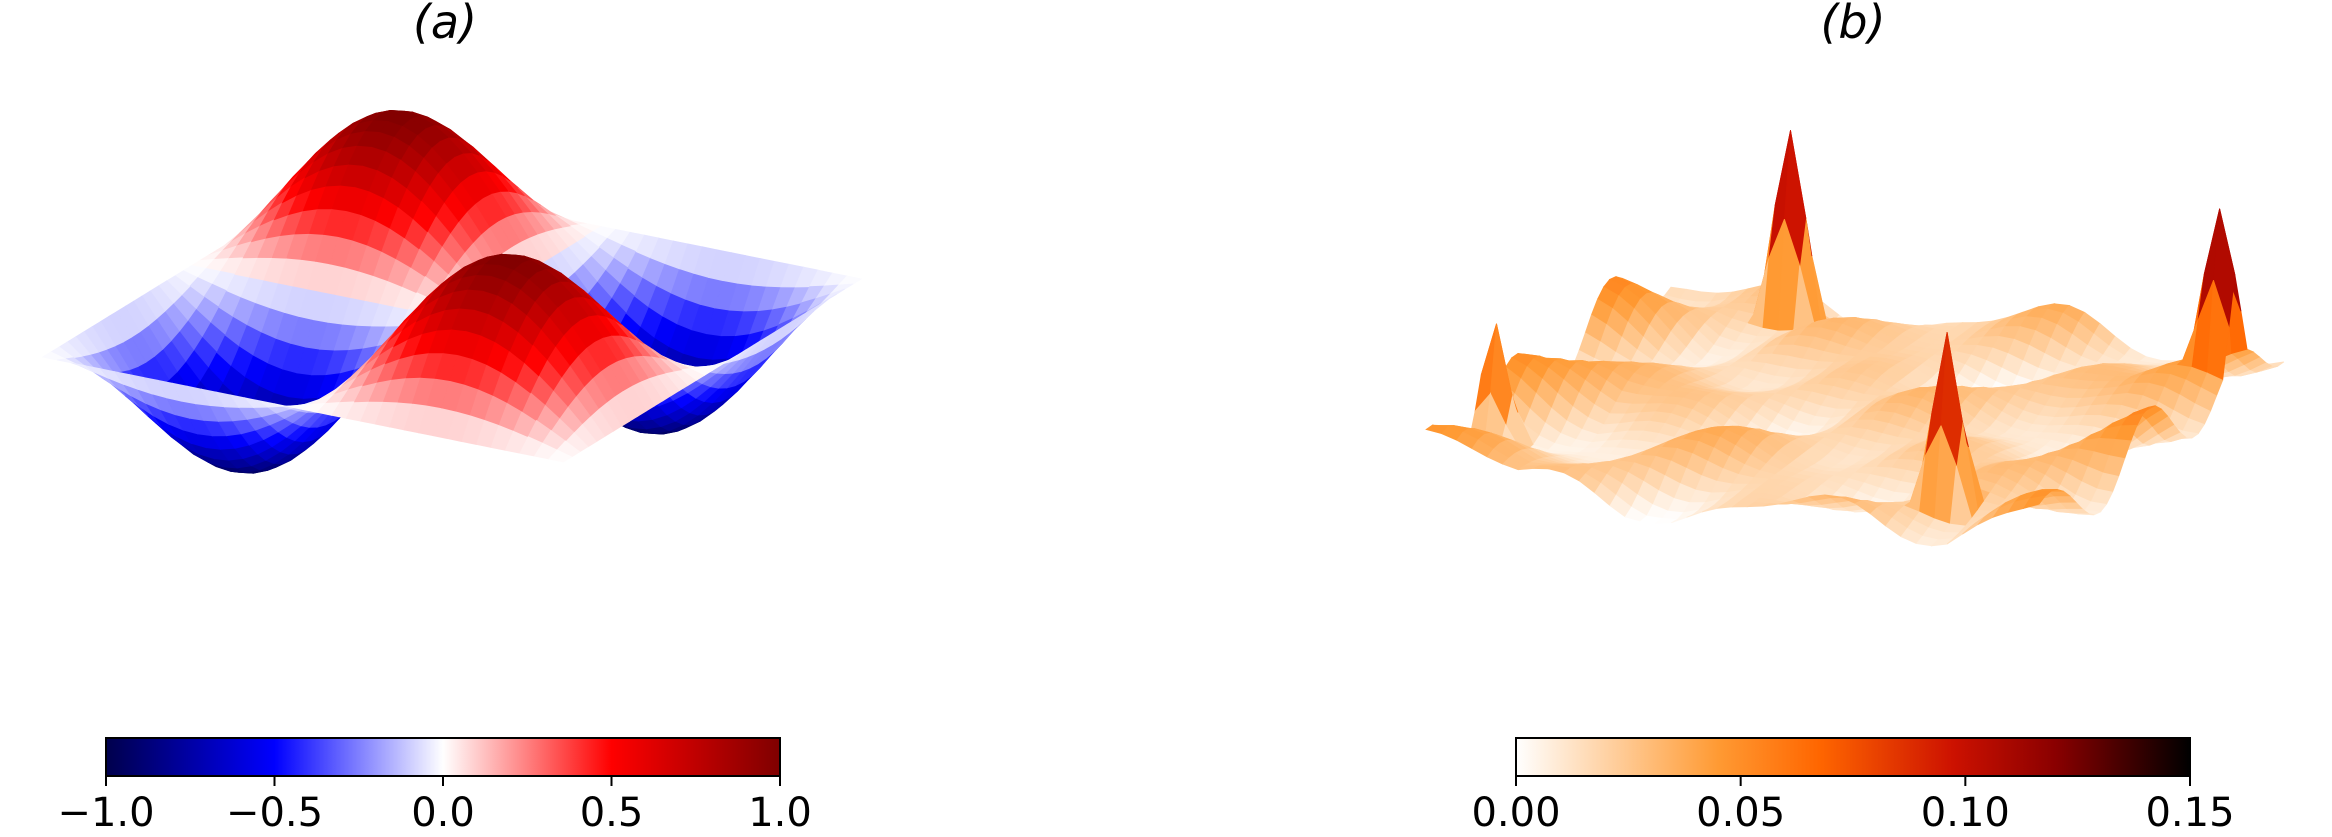 This screenshot has width=2332, height=837. Describe the element at coordinates (445, 24) in the screenshot. I see `chart-a-title: (a)` at that location.